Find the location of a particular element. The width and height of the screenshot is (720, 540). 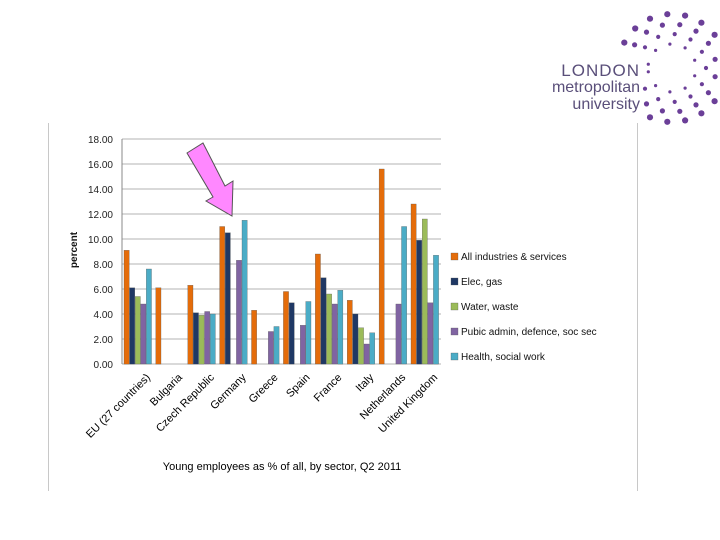

legend-label: Pubic admin, defence, soc sec is located at coordinates (529, 332).